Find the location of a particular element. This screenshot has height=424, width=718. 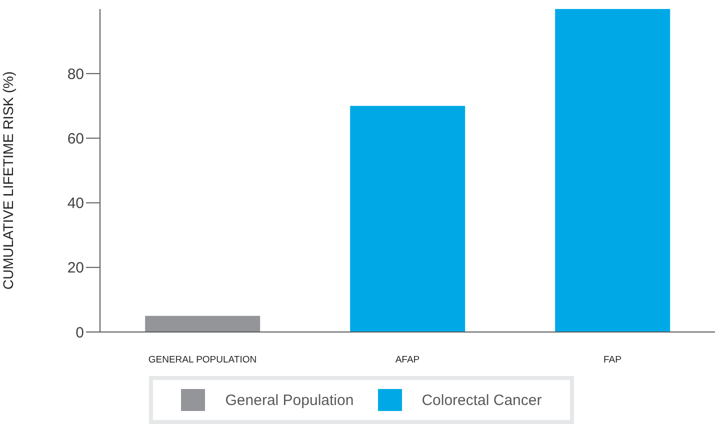

y-tick-label: 40 is located at coordinates (75, 203).